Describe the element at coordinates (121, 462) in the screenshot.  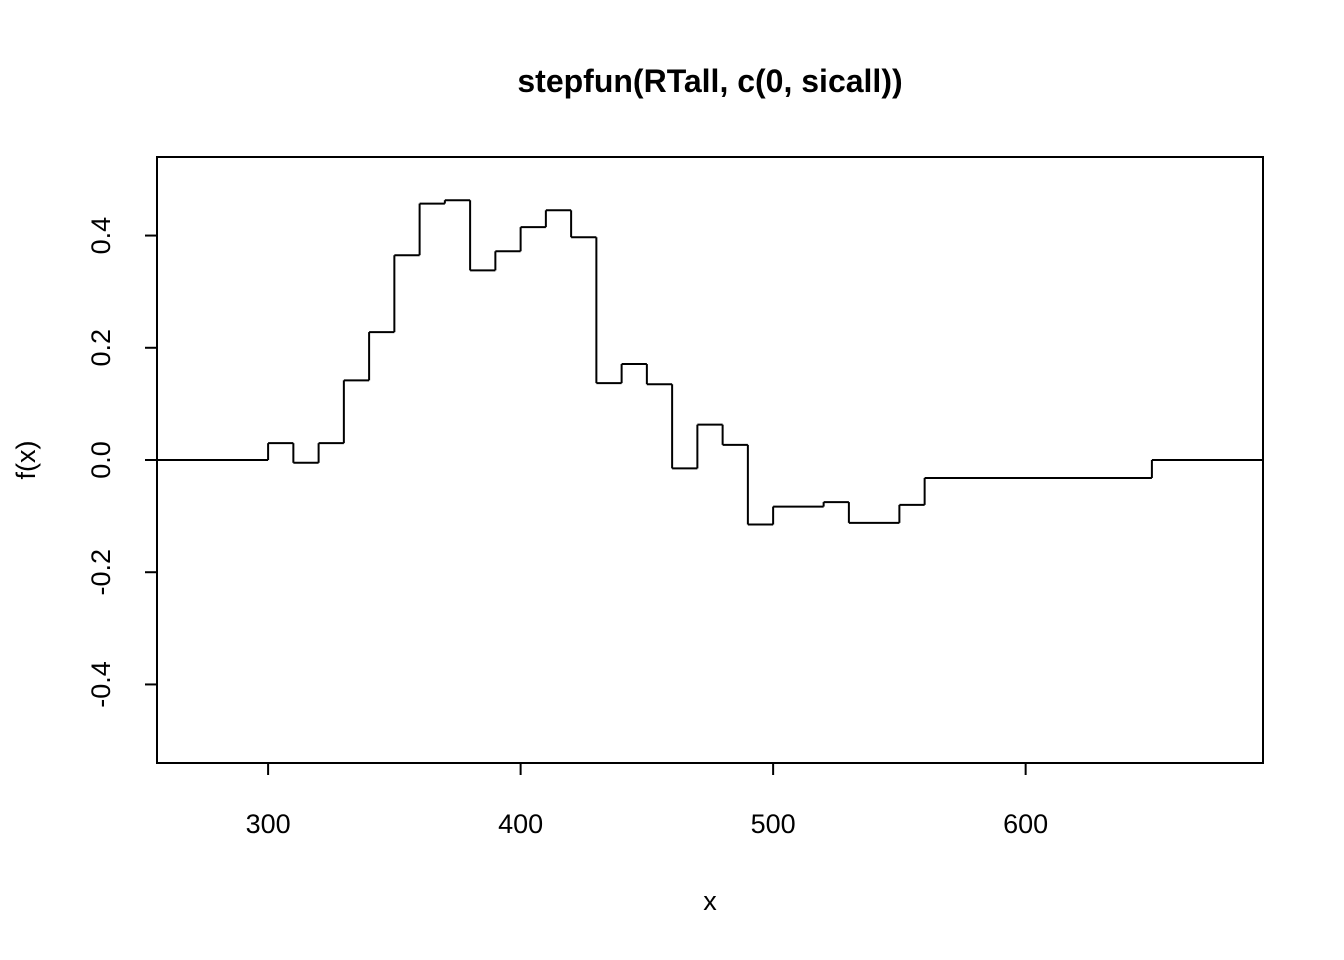
I see `y-axis: -0.4 -0.2 0.0 0.2 0.4` at that location.